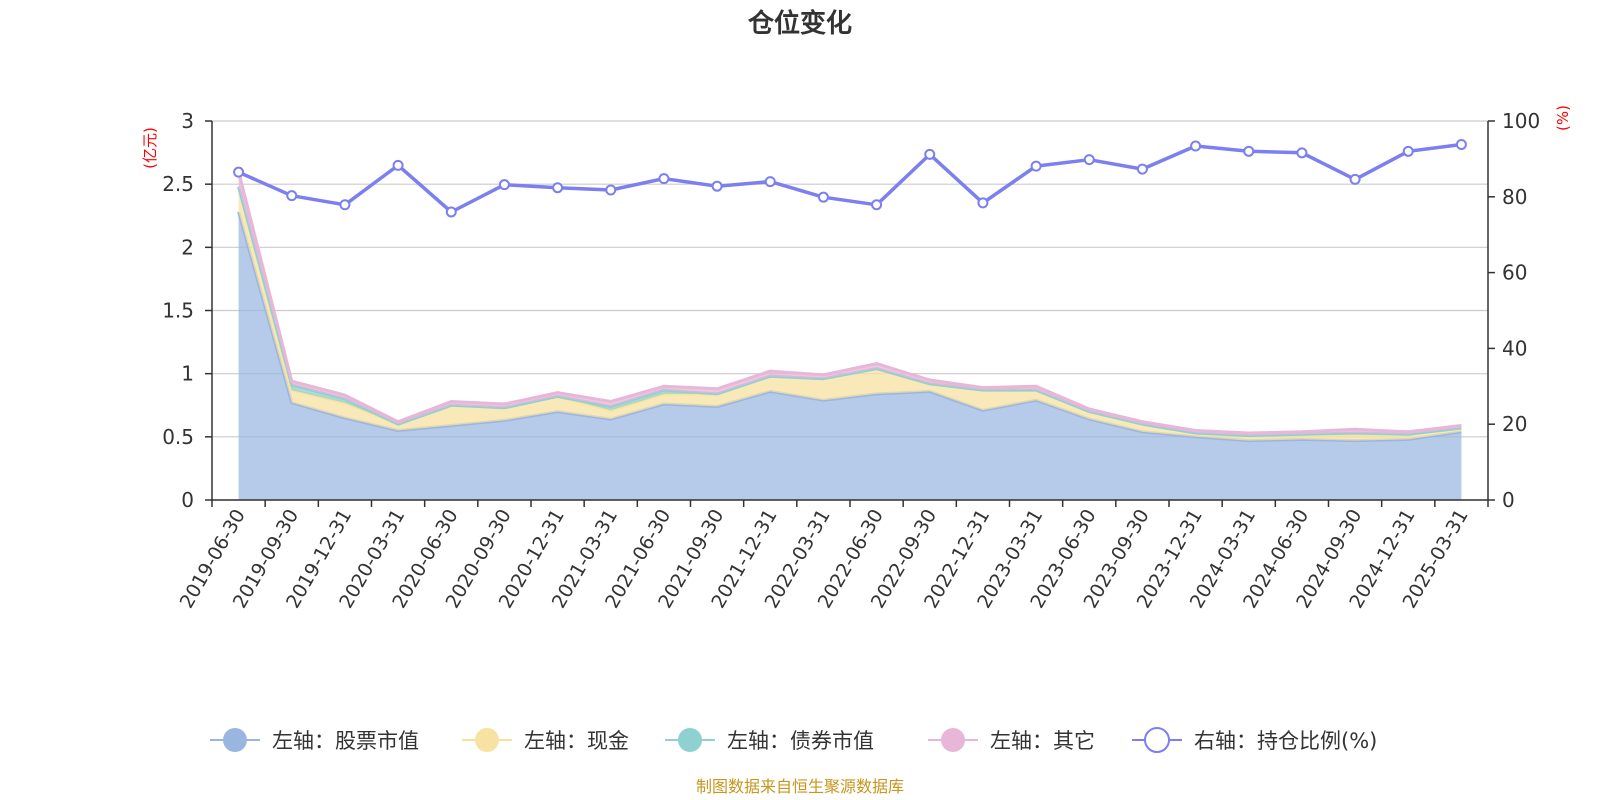  What do you see at coordinates (1521, 121) in the screenshot?
I see `right-tick-label: 100` at bounding box center [1521, 121].